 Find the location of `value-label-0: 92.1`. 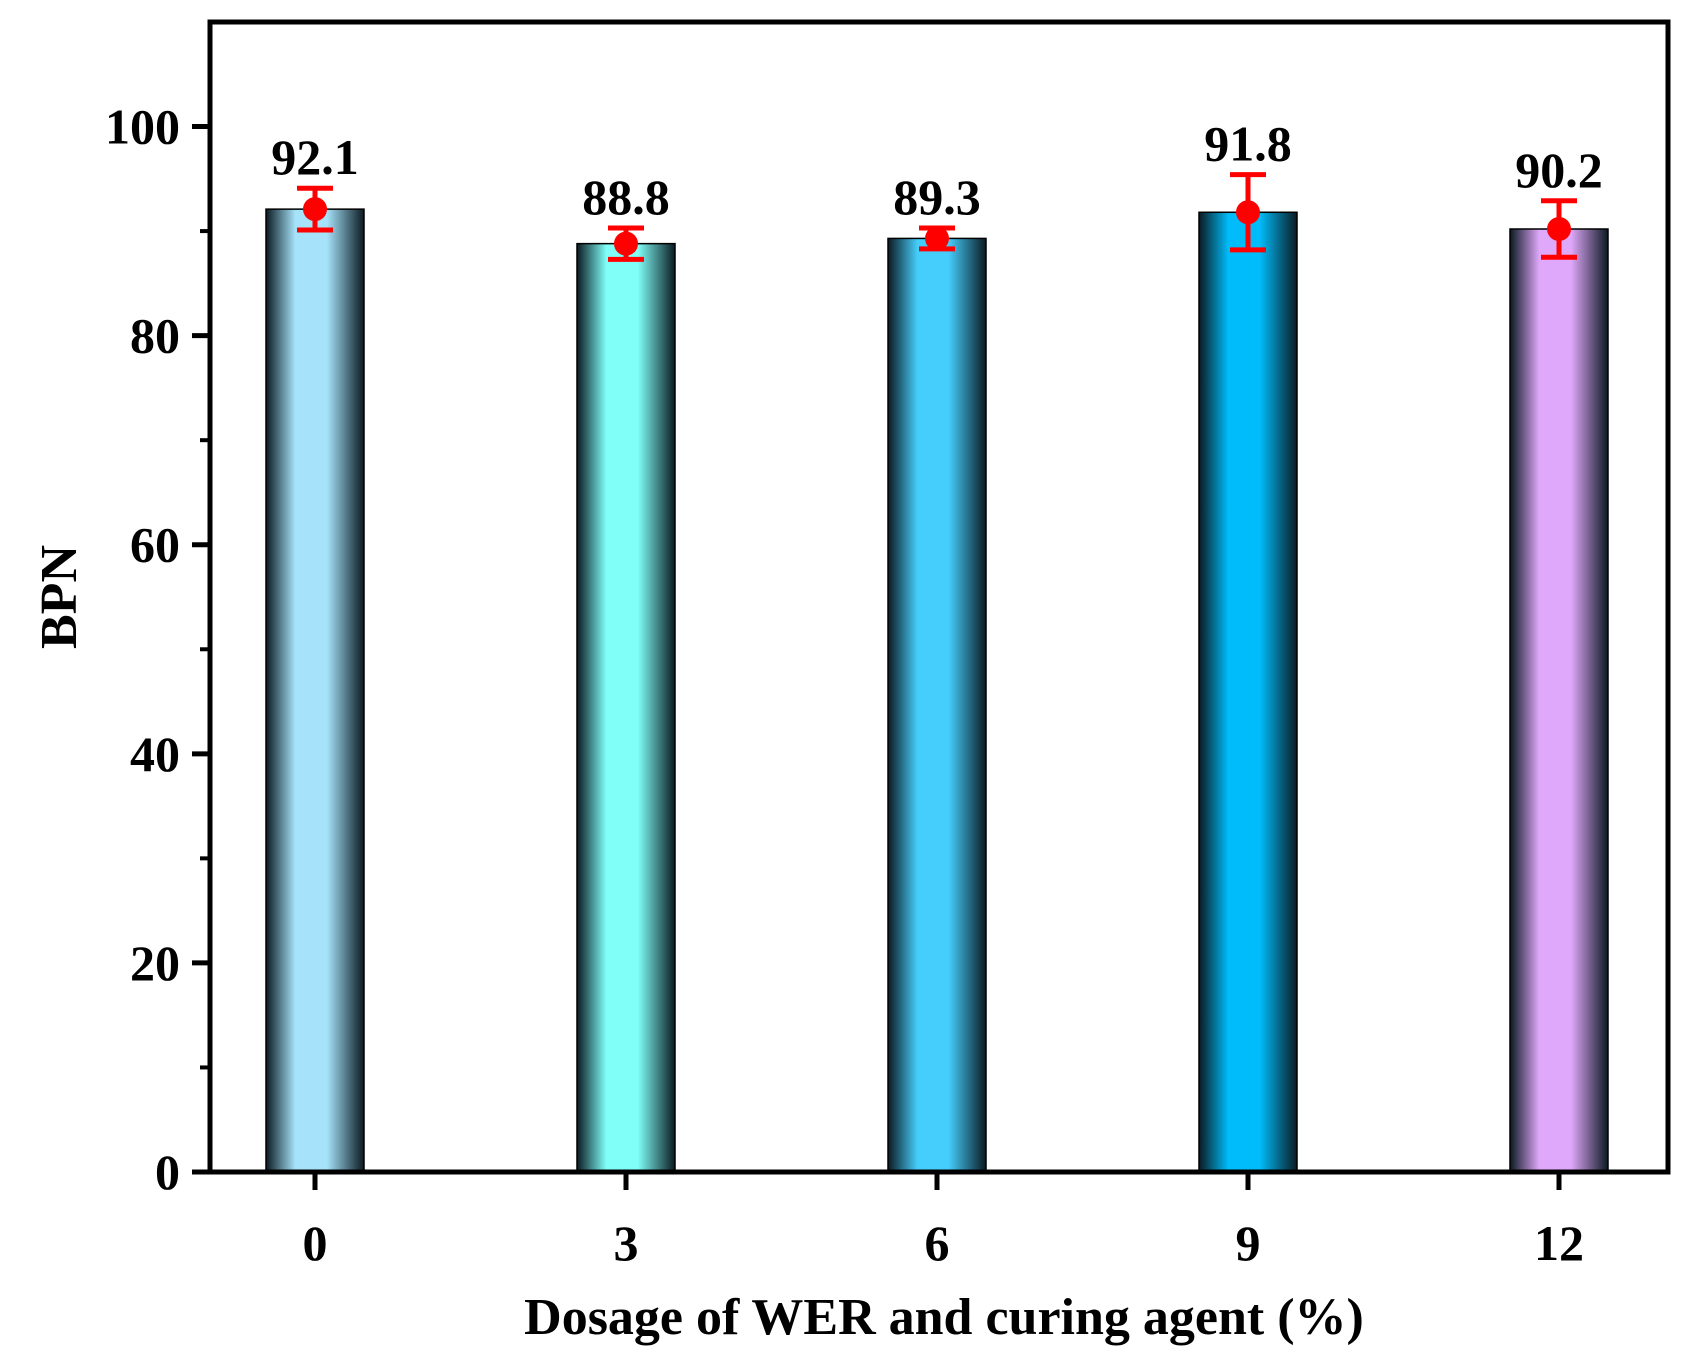

value-label-0: 92.1 is located at coordinates (315, 157).